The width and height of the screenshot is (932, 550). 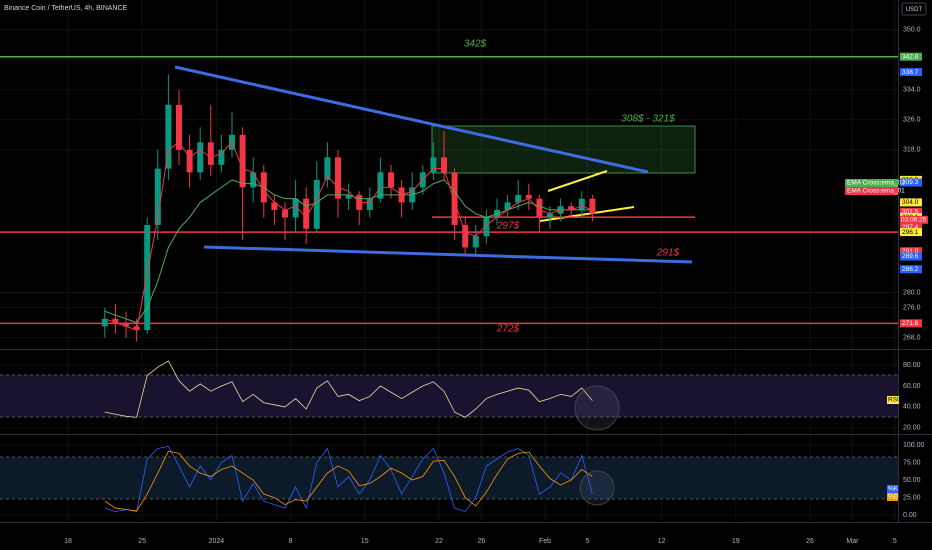 I want to click on x-tick-label: 8, so click(x=291, y=541).